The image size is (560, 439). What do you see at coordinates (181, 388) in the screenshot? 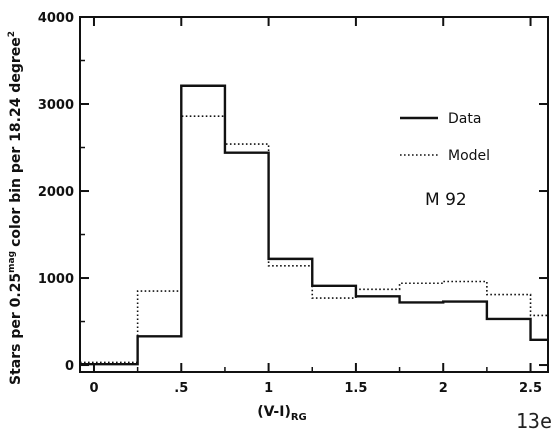
I see `x-tick-label: .5` at bounding box center [181, 388].